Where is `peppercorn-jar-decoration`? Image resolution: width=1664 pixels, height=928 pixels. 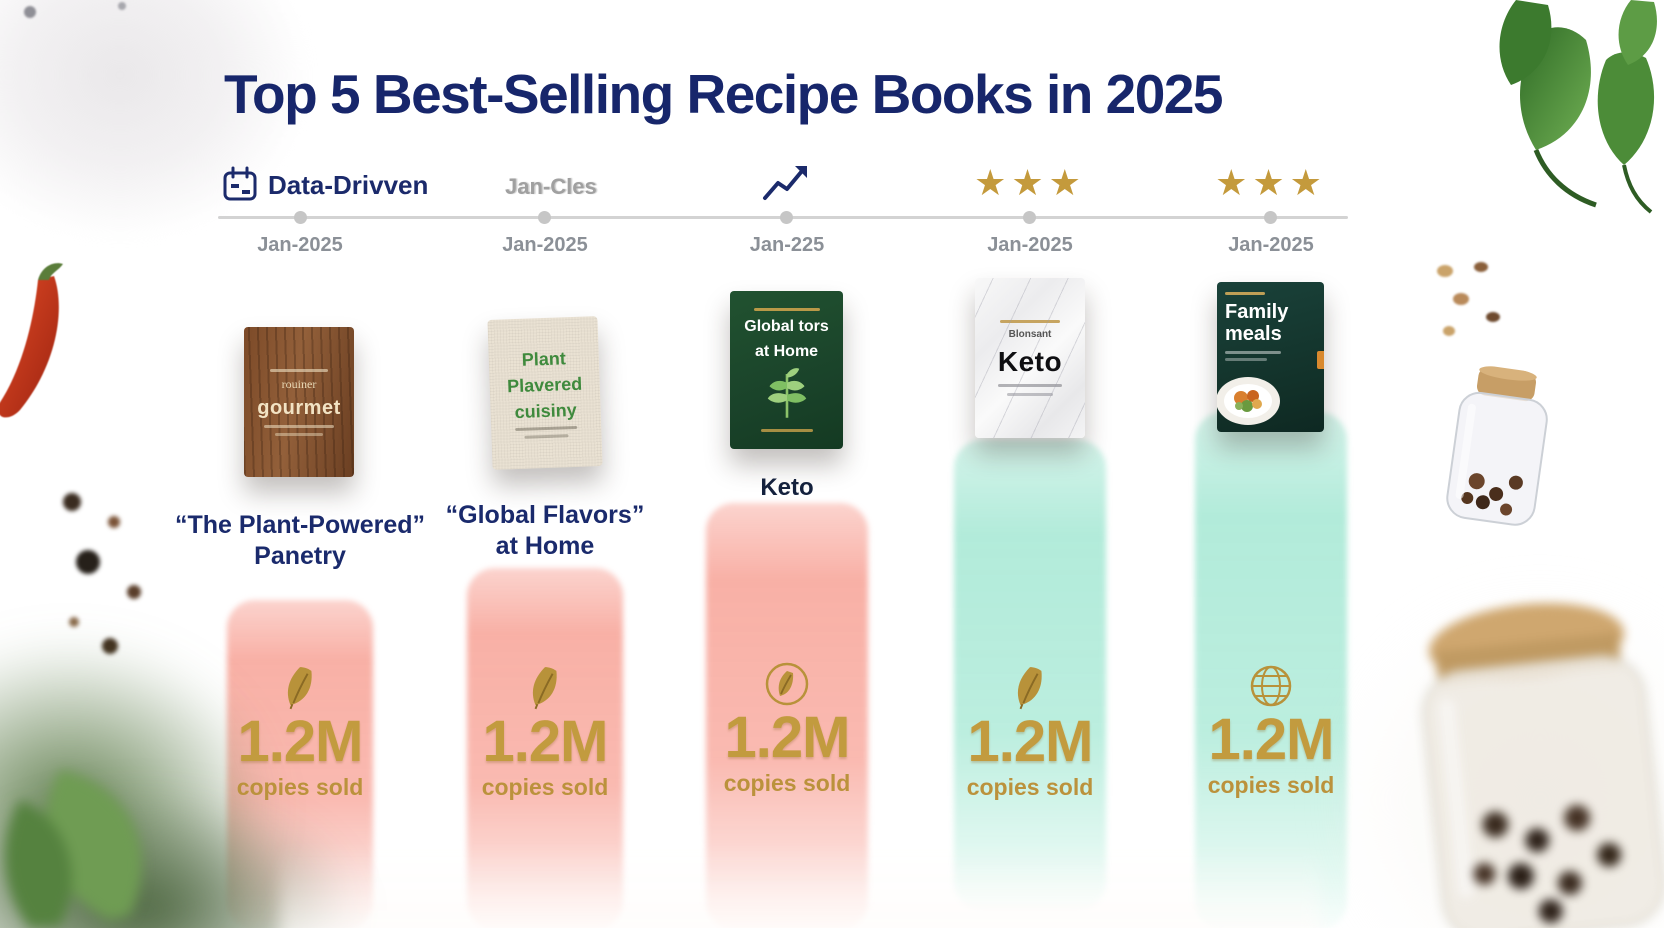 peppercorn-jar-decoration is located at coordinates (1543, 765).